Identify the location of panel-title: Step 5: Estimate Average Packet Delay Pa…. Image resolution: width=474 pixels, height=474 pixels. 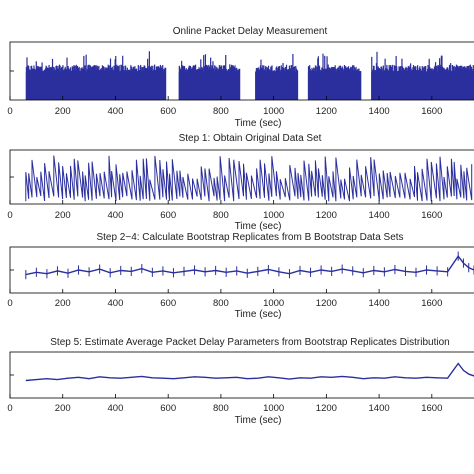
(249, 342).